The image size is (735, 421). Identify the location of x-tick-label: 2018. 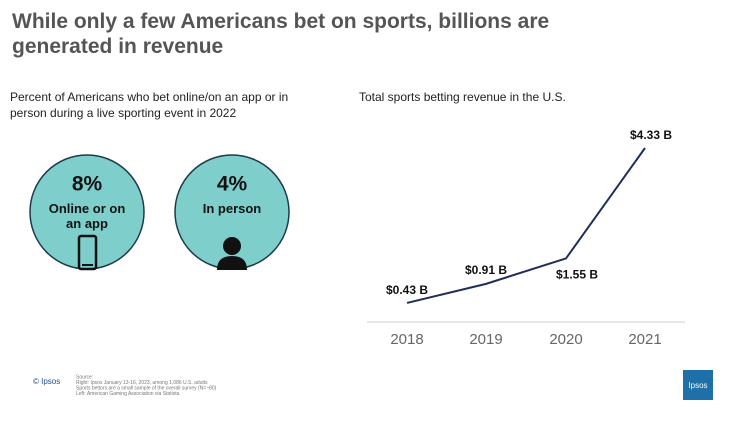
(406, 339).